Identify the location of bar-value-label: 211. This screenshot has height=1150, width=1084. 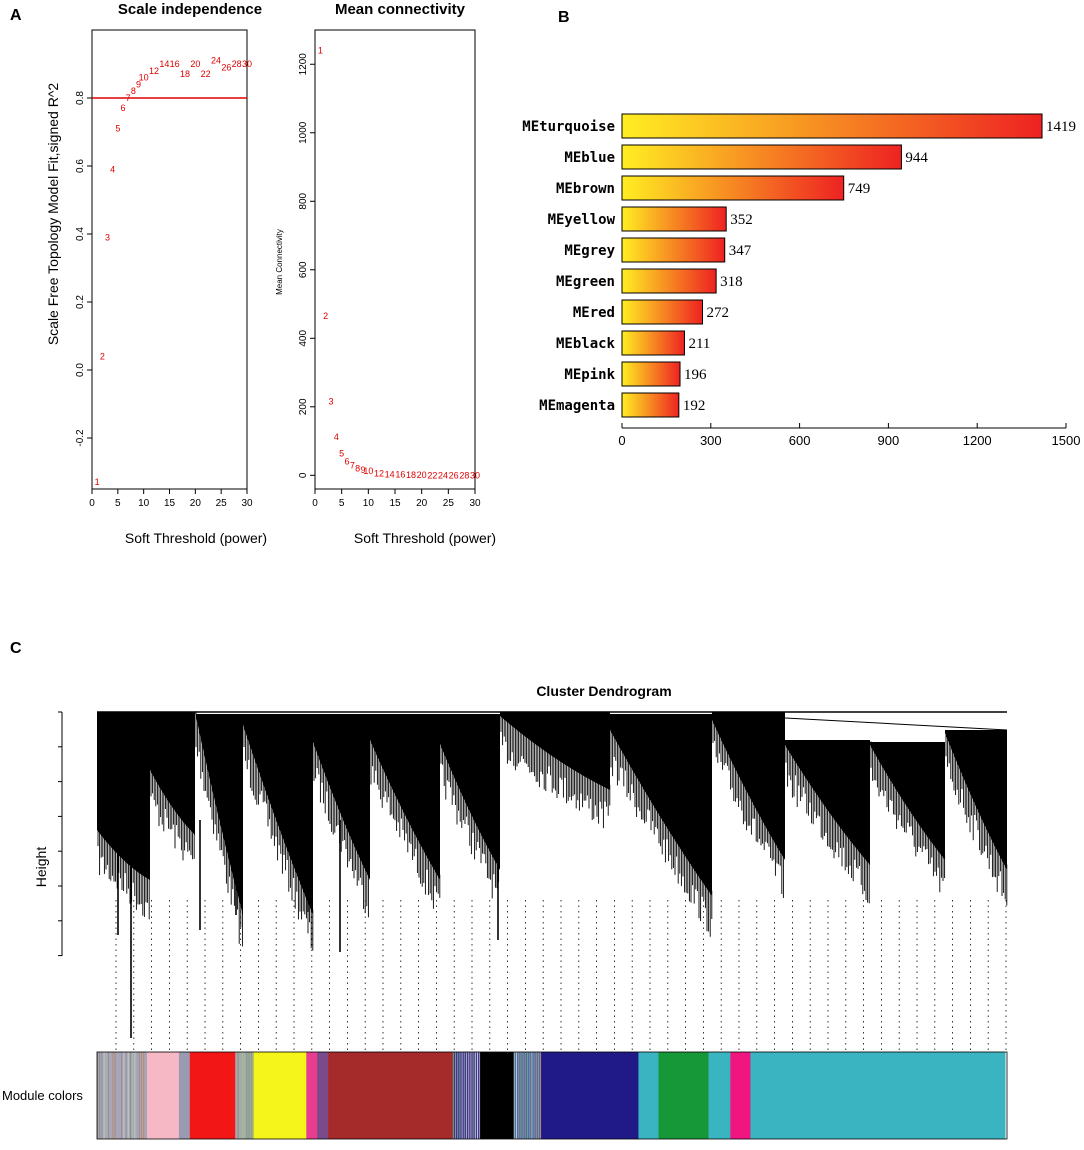
(699, 344).